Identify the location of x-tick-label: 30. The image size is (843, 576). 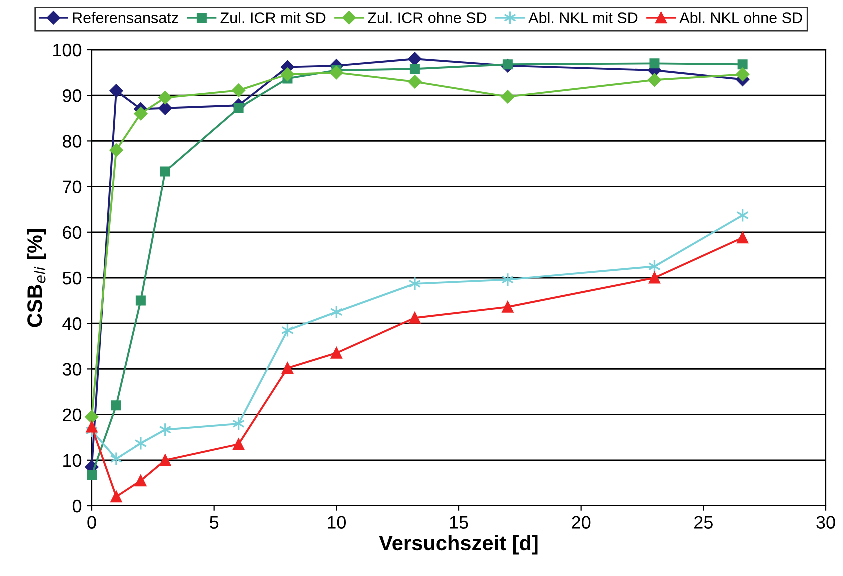
(826, 522).